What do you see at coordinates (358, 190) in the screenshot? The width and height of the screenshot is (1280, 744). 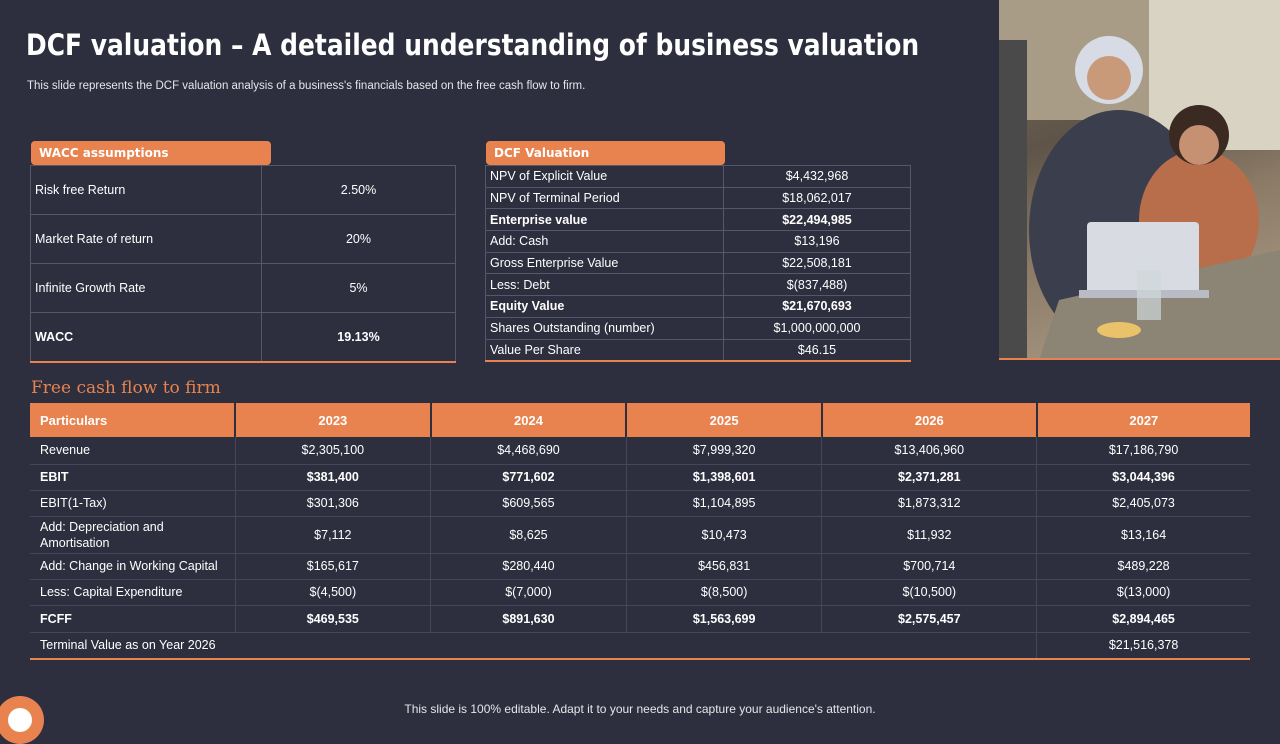 I see `wacc-value: 2.50%` at bounding box center [358, 190].